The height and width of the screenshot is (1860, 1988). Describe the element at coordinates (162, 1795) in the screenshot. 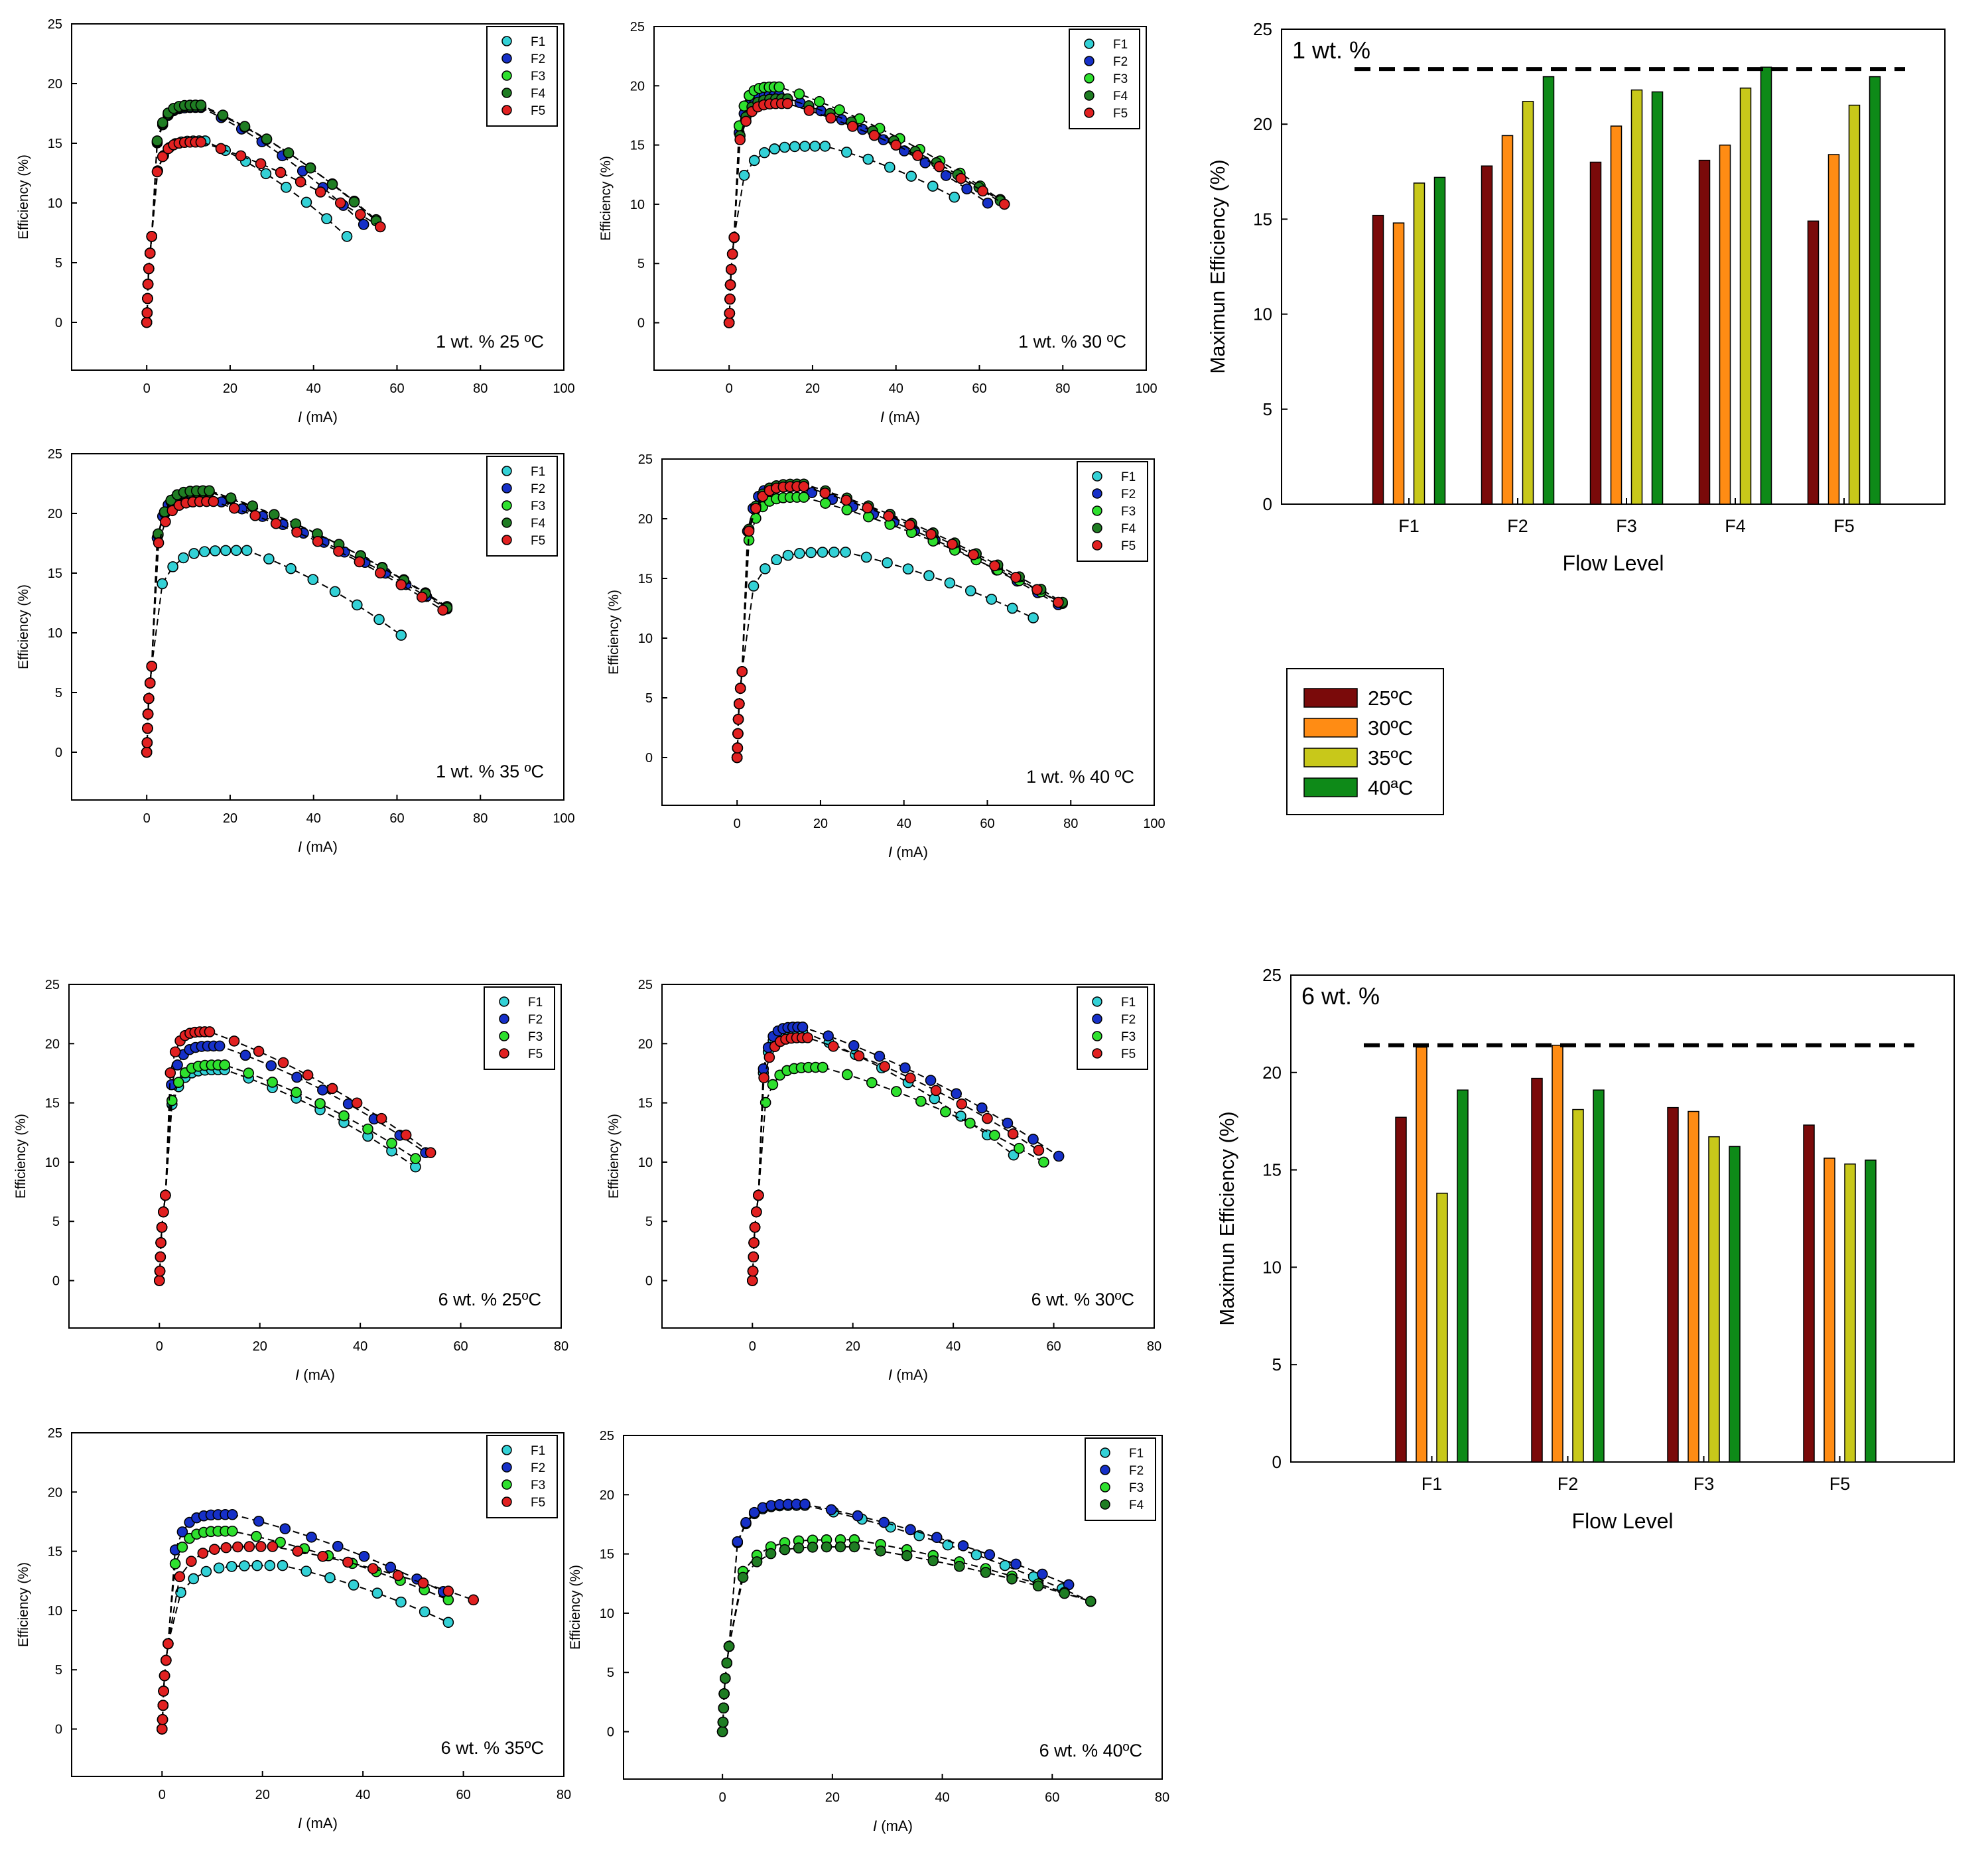

I see `x-tick-label: 0` at that location.